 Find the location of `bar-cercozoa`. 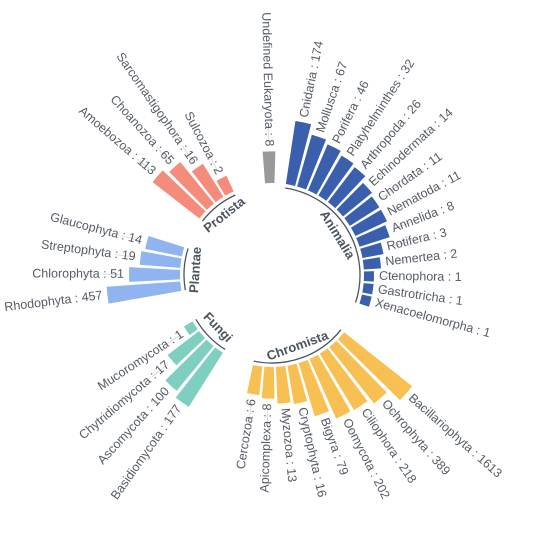

bar-cercozoa is located at coordinates (255, 380).